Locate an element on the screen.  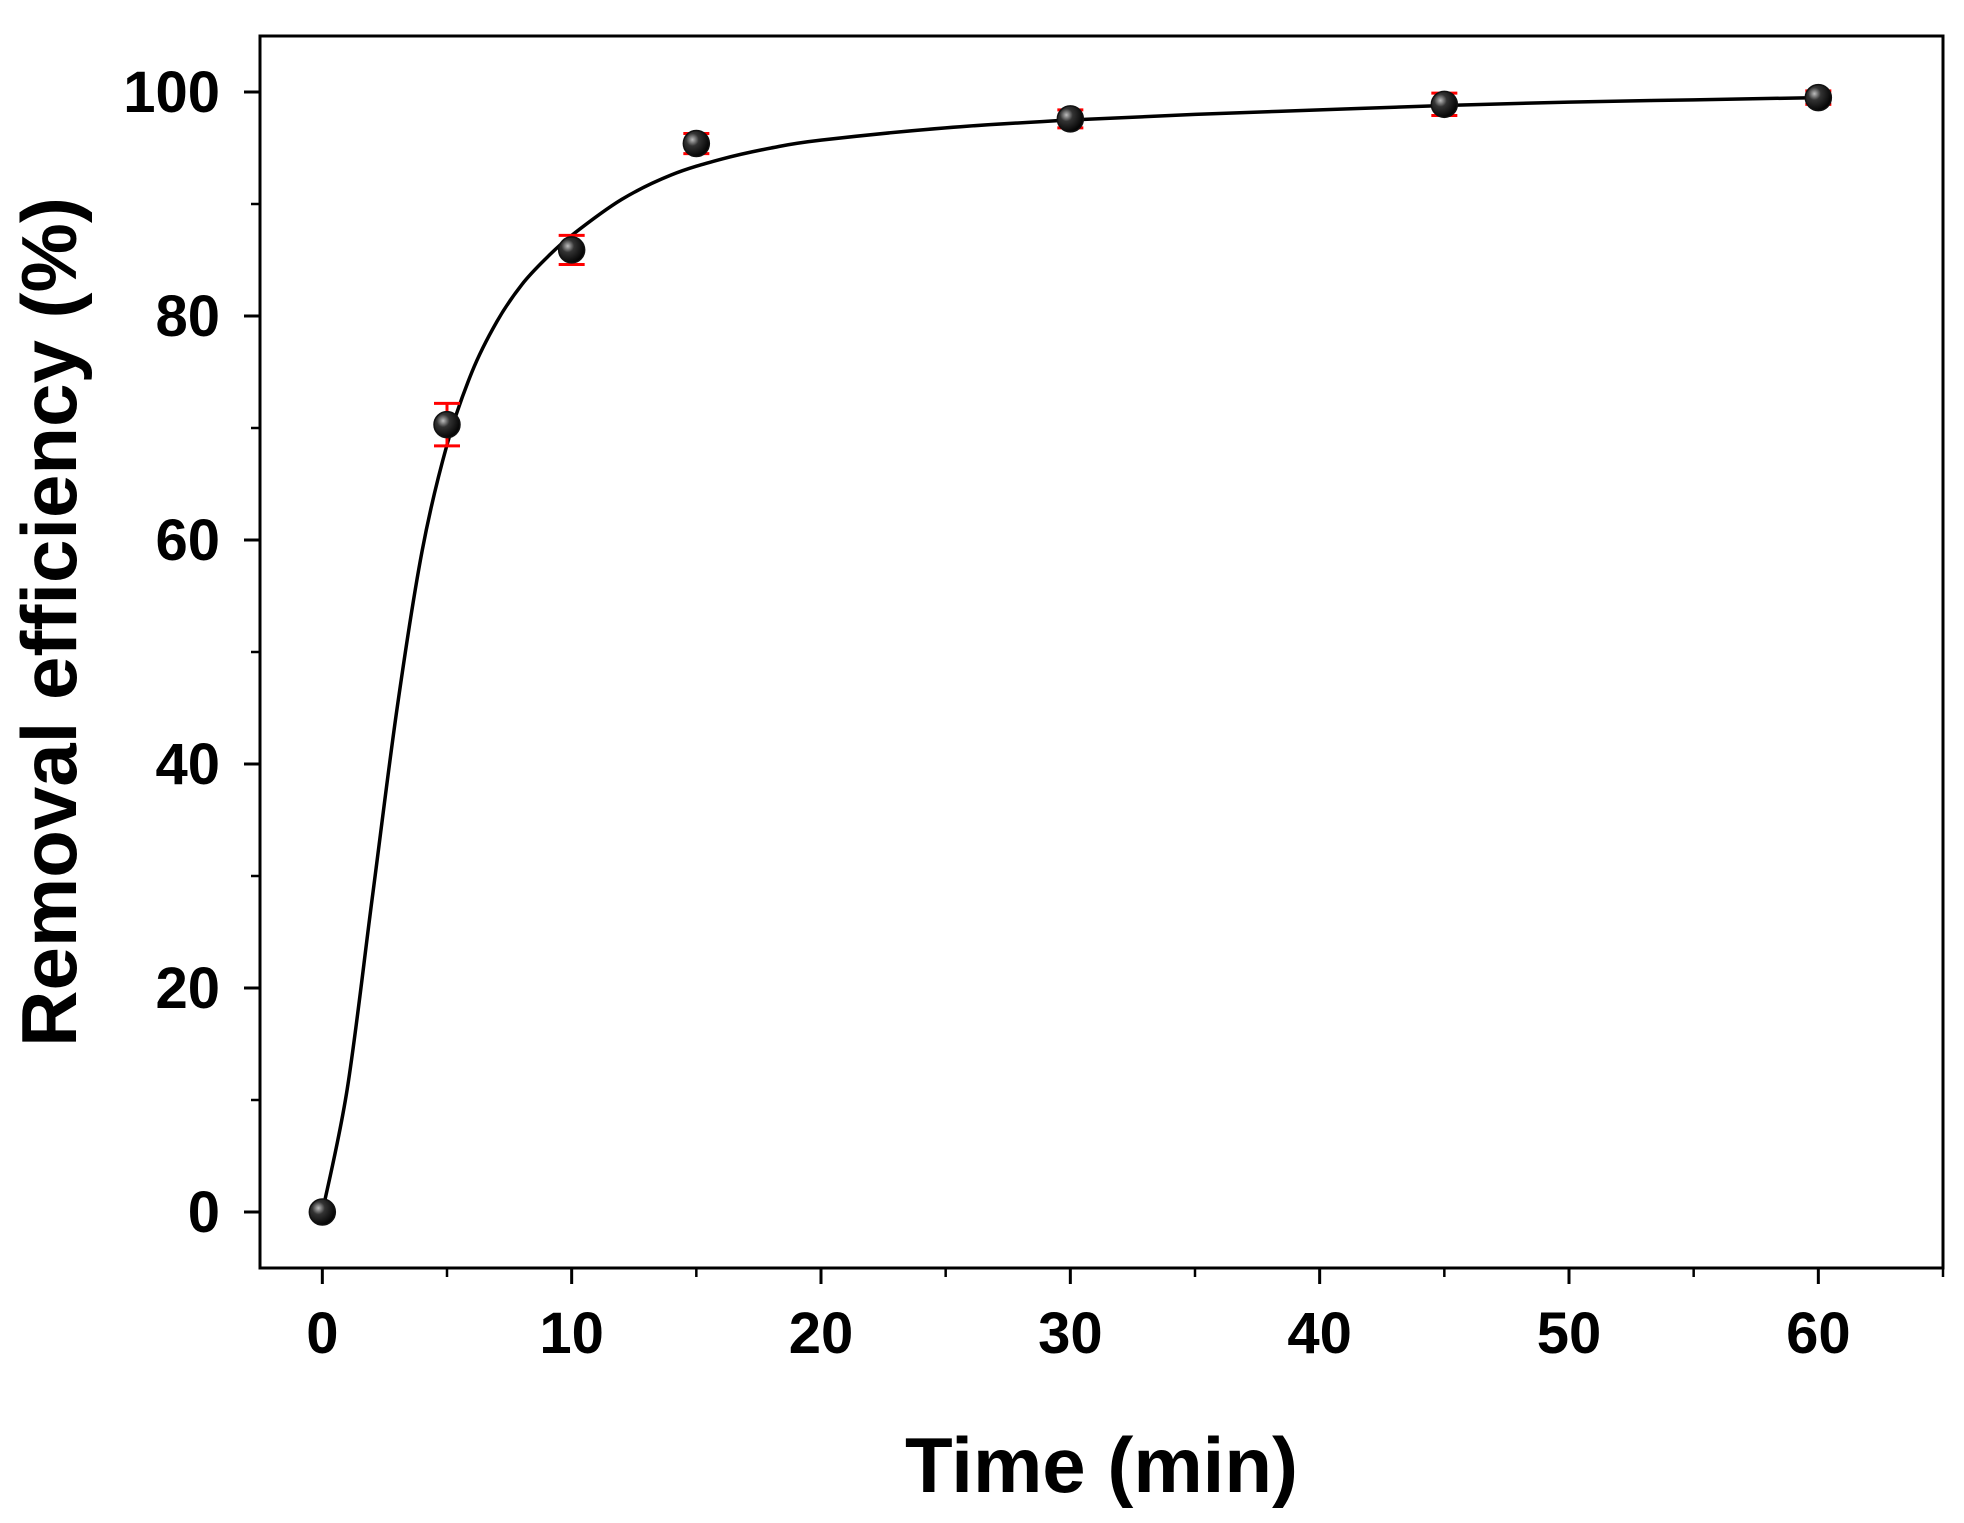
x-tick-label: 10 is located at coordinates (571, 1333).